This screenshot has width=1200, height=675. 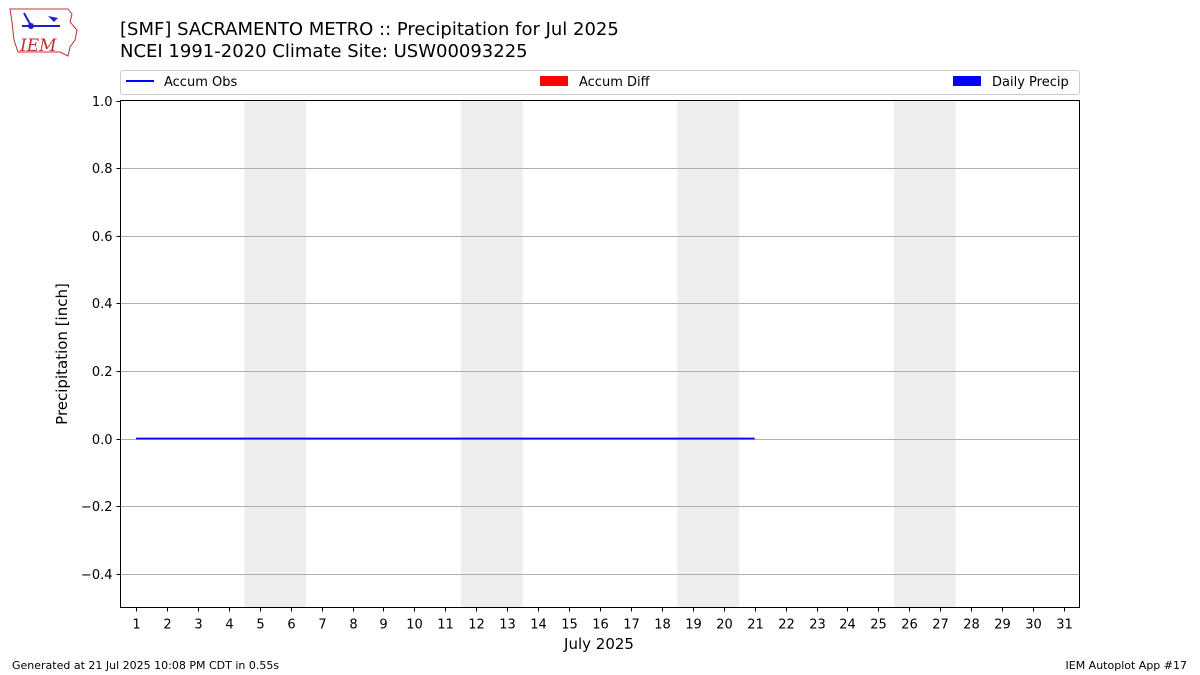 I want to click on x-tick-label-28: 29, so click(x=1002, y=625).